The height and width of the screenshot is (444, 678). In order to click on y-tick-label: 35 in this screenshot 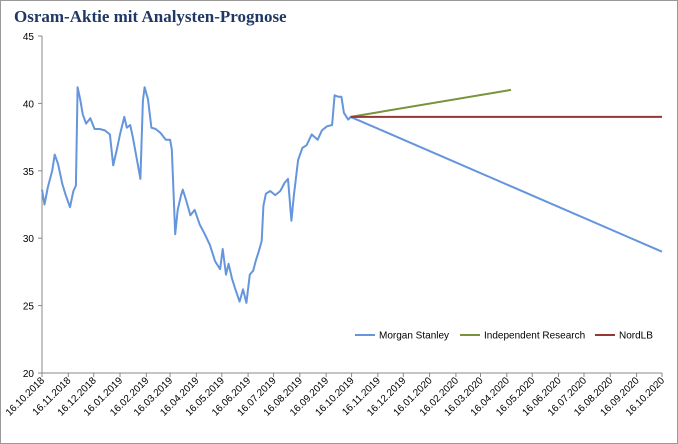, I will do `click(29, 172)`.